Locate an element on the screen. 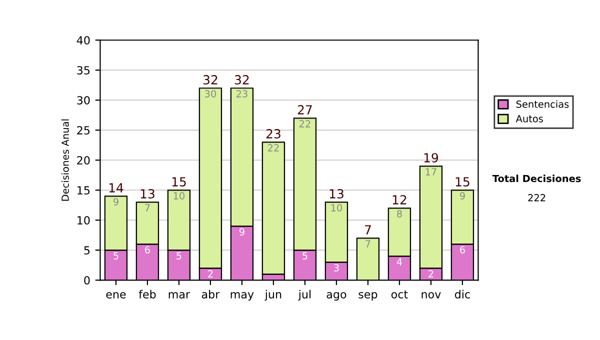 The height and width of the screenshot is (340, 600). data-label: 17 is located at coordinates (431, 172).